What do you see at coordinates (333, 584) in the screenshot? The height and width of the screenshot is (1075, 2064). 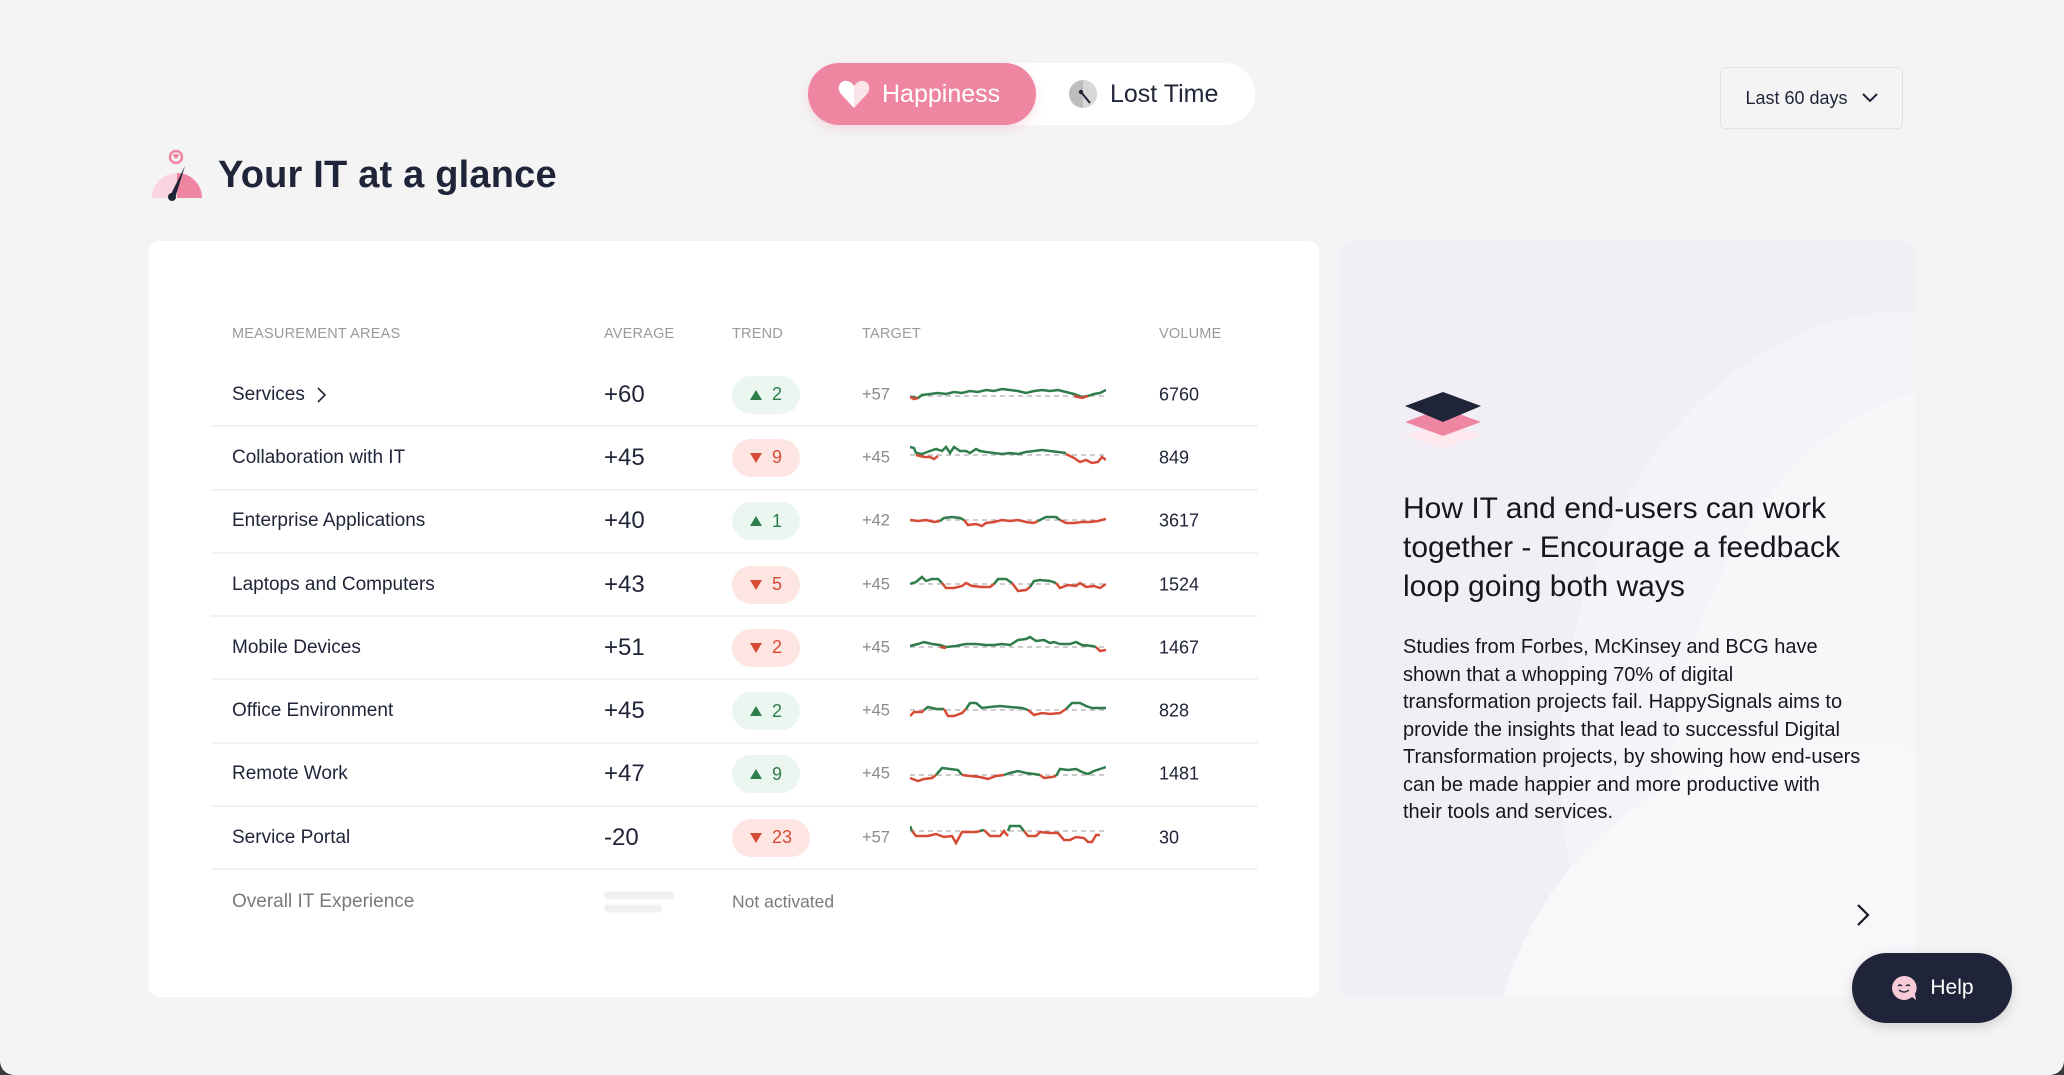 I see `area-name: Laptops and Computers` at bounding box center [333, 584].